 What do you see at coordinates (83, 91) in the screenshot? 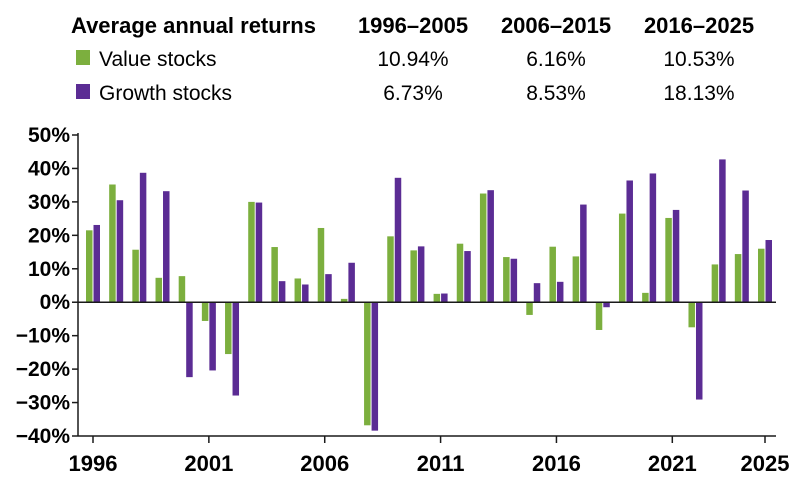
I see `growth-stocks-legend-swatch` at bounding box center [83, 91].